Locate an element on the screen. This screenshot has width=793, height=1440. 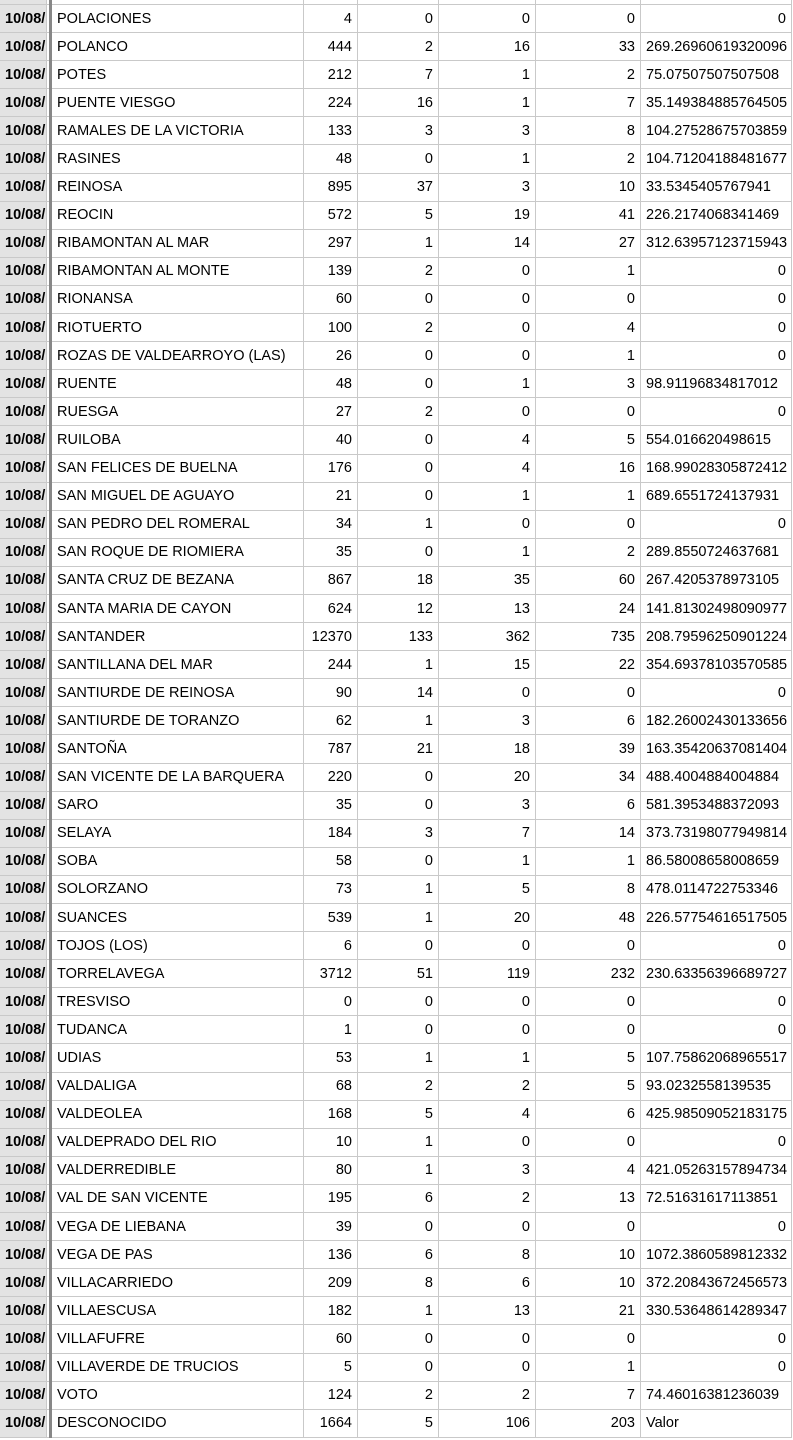
cell-num-1: 12370 is located at coordinates (331, 637).